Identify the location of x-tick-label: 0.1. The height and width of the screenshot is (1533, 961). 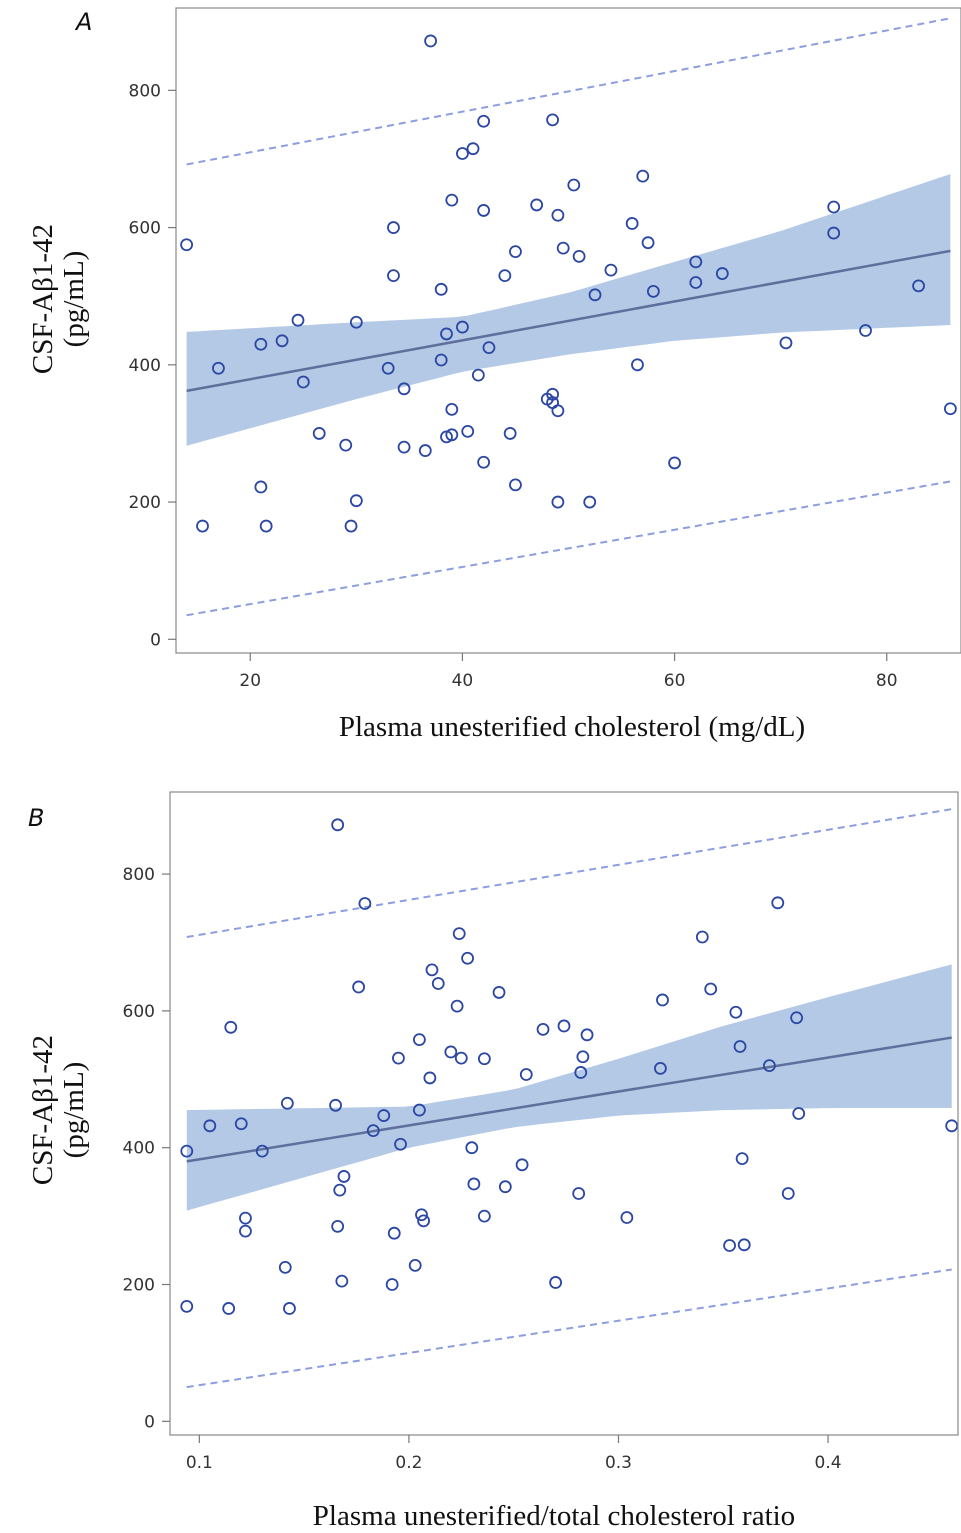
(199, 1463).